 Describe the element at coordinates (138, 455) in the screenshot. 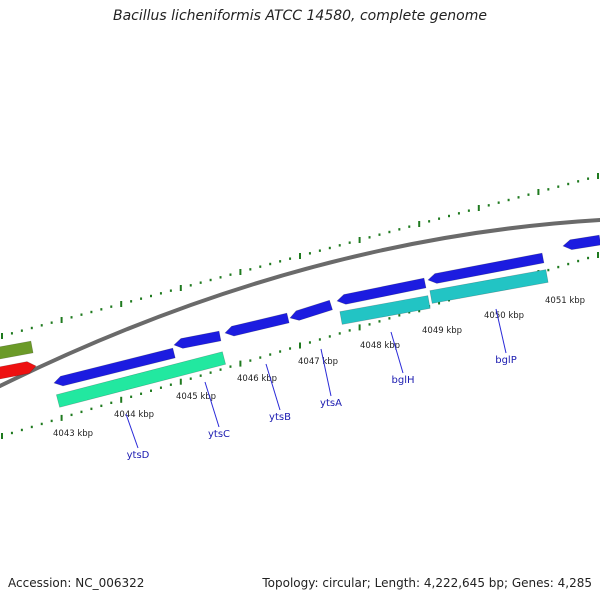

I see `gene-label-ytsD: ytsD` at that location.